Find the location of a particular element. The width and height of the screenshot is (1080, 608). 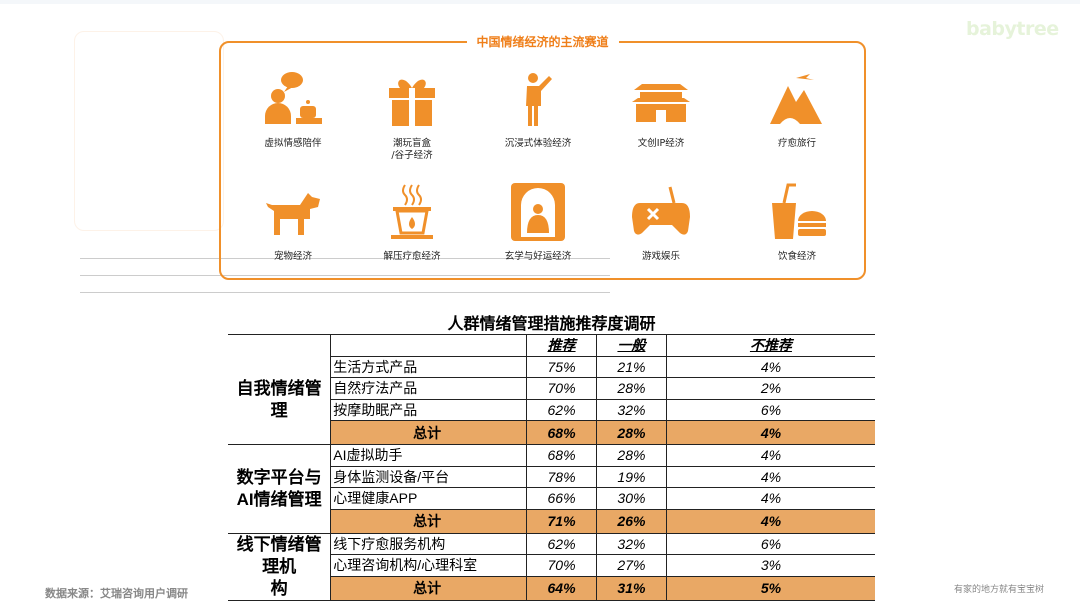

table-title: 人群情绪管理措施推荐度调研 is located at coordinates (551, 322).